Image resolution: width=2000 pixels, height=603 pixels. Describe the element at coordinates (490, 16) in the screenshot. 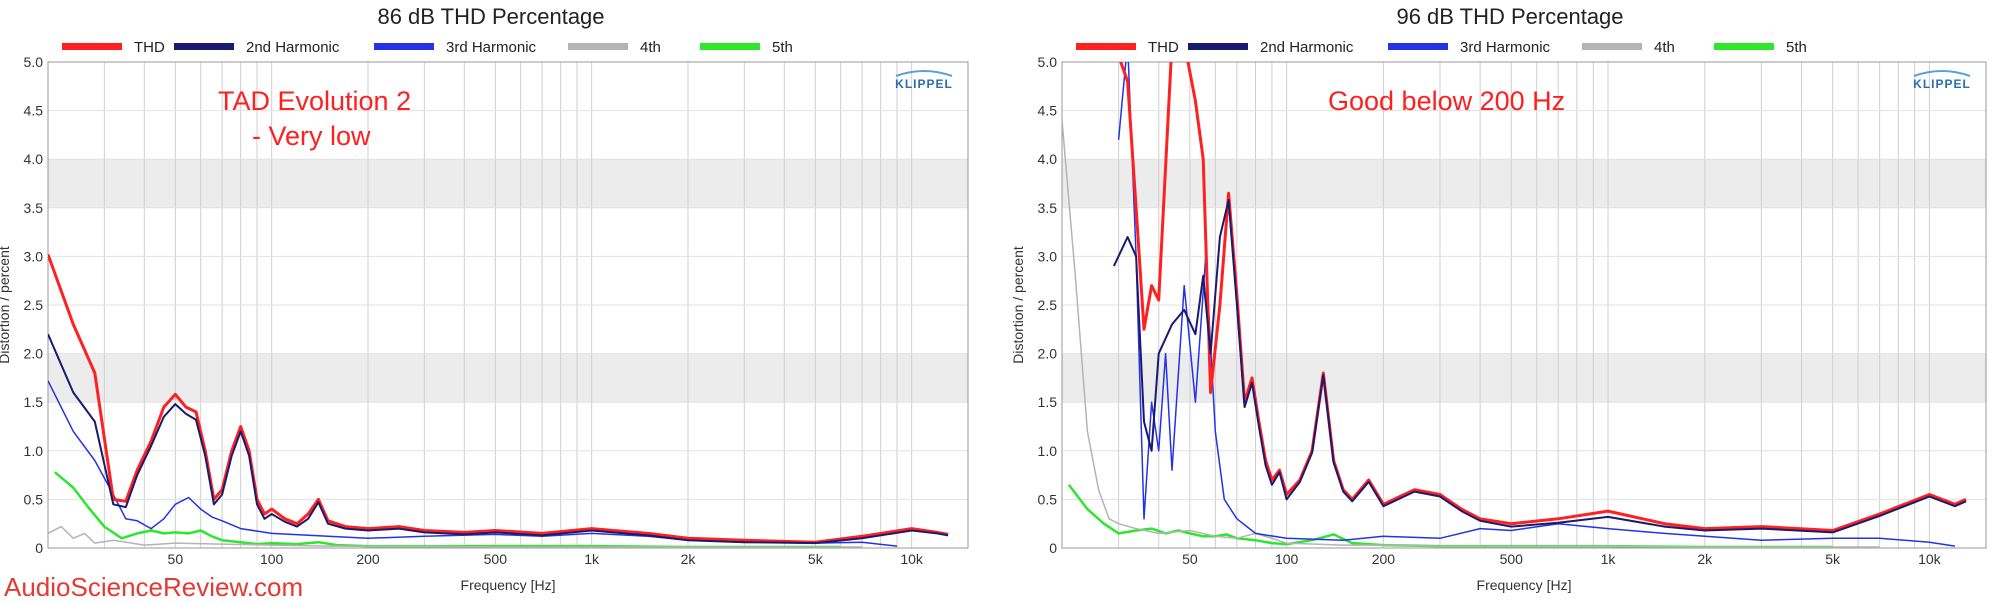

I see `chart-title: 86 dB THD Percentage` at that location.